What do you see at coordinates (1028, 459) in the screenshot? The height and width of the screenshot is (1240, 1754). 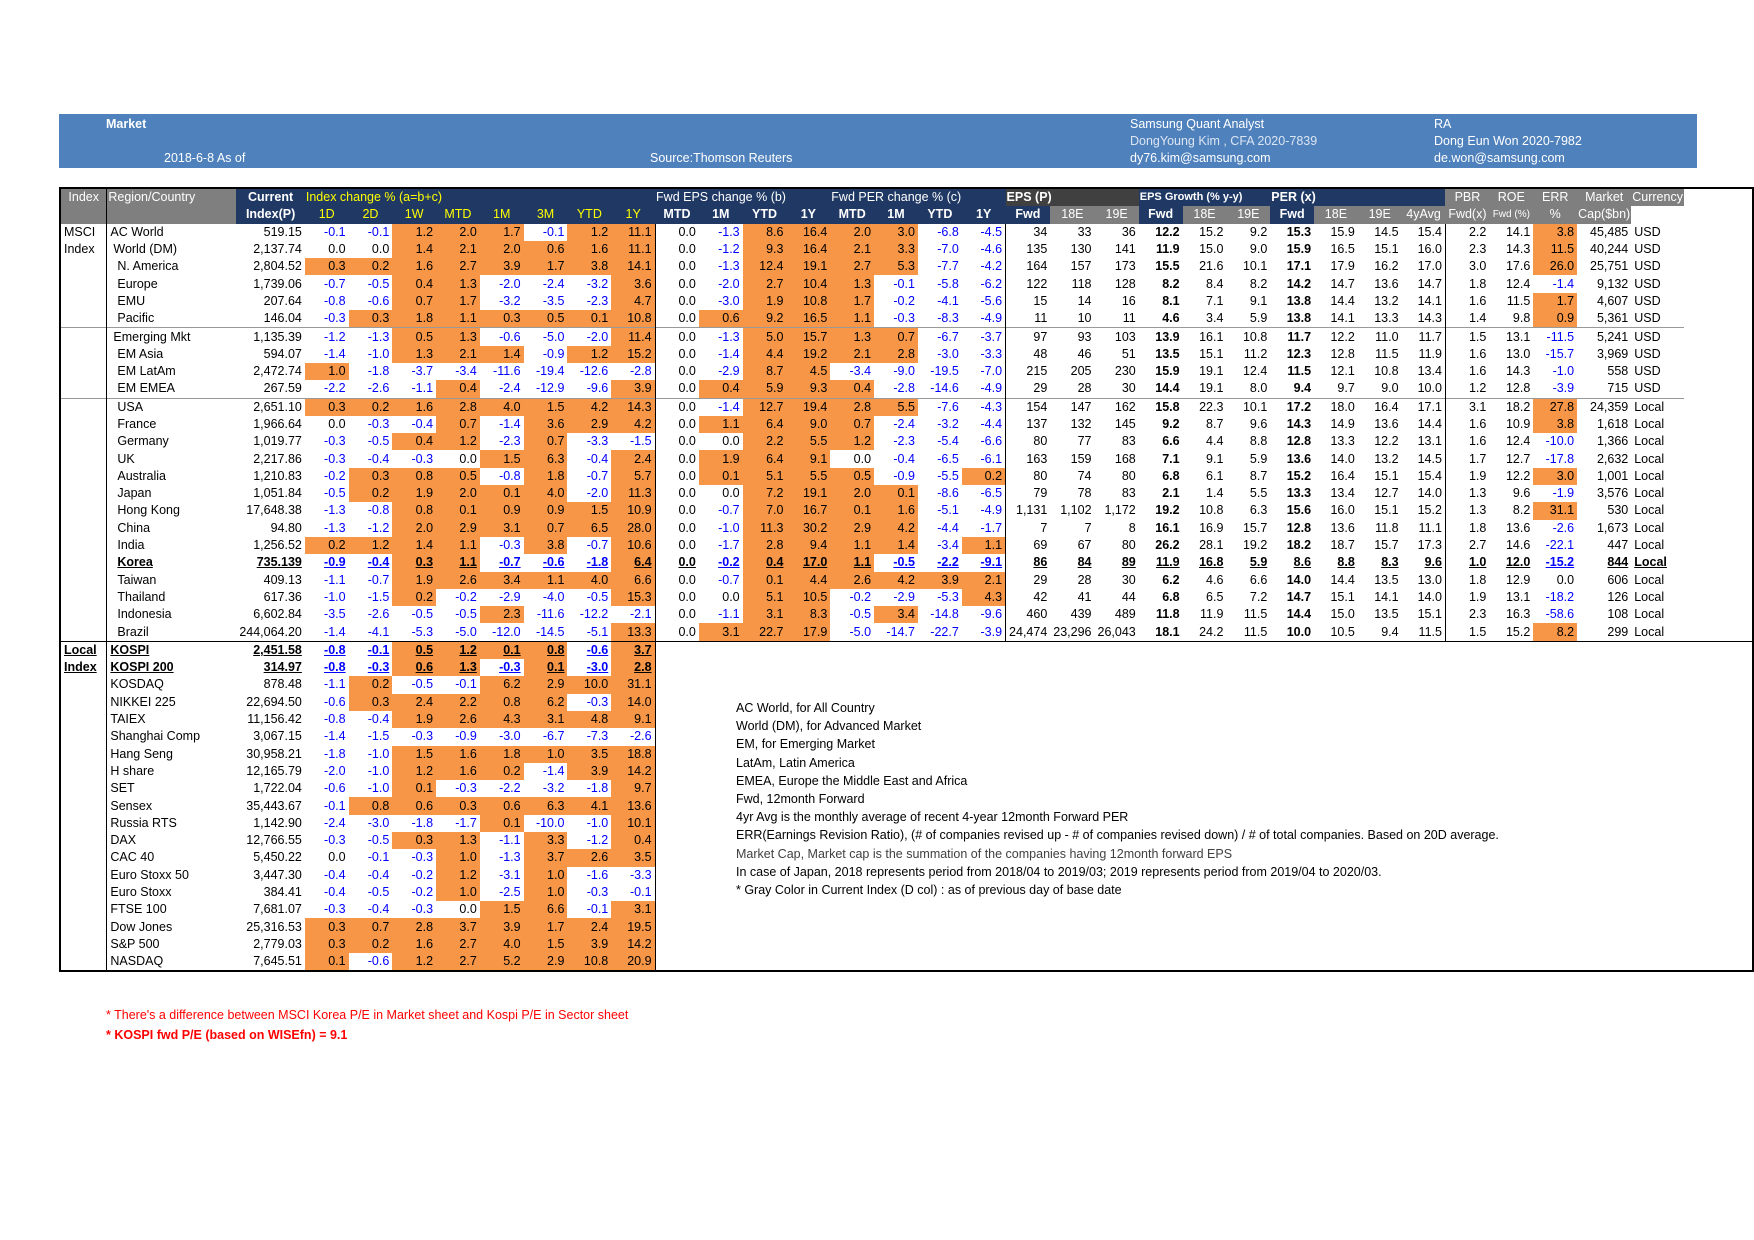 I see `data-cell: 163` at bounding box center [1028, 459].